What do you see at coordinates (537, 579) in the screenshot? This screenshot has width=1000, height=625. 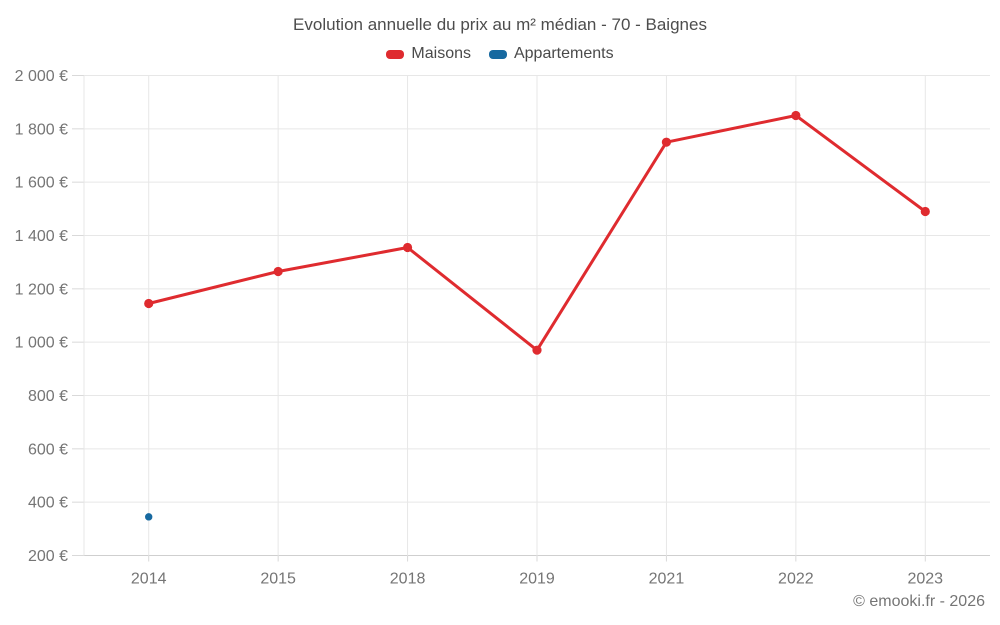 I see `x-axis-label: 2019` at bounding box center [537, 579].